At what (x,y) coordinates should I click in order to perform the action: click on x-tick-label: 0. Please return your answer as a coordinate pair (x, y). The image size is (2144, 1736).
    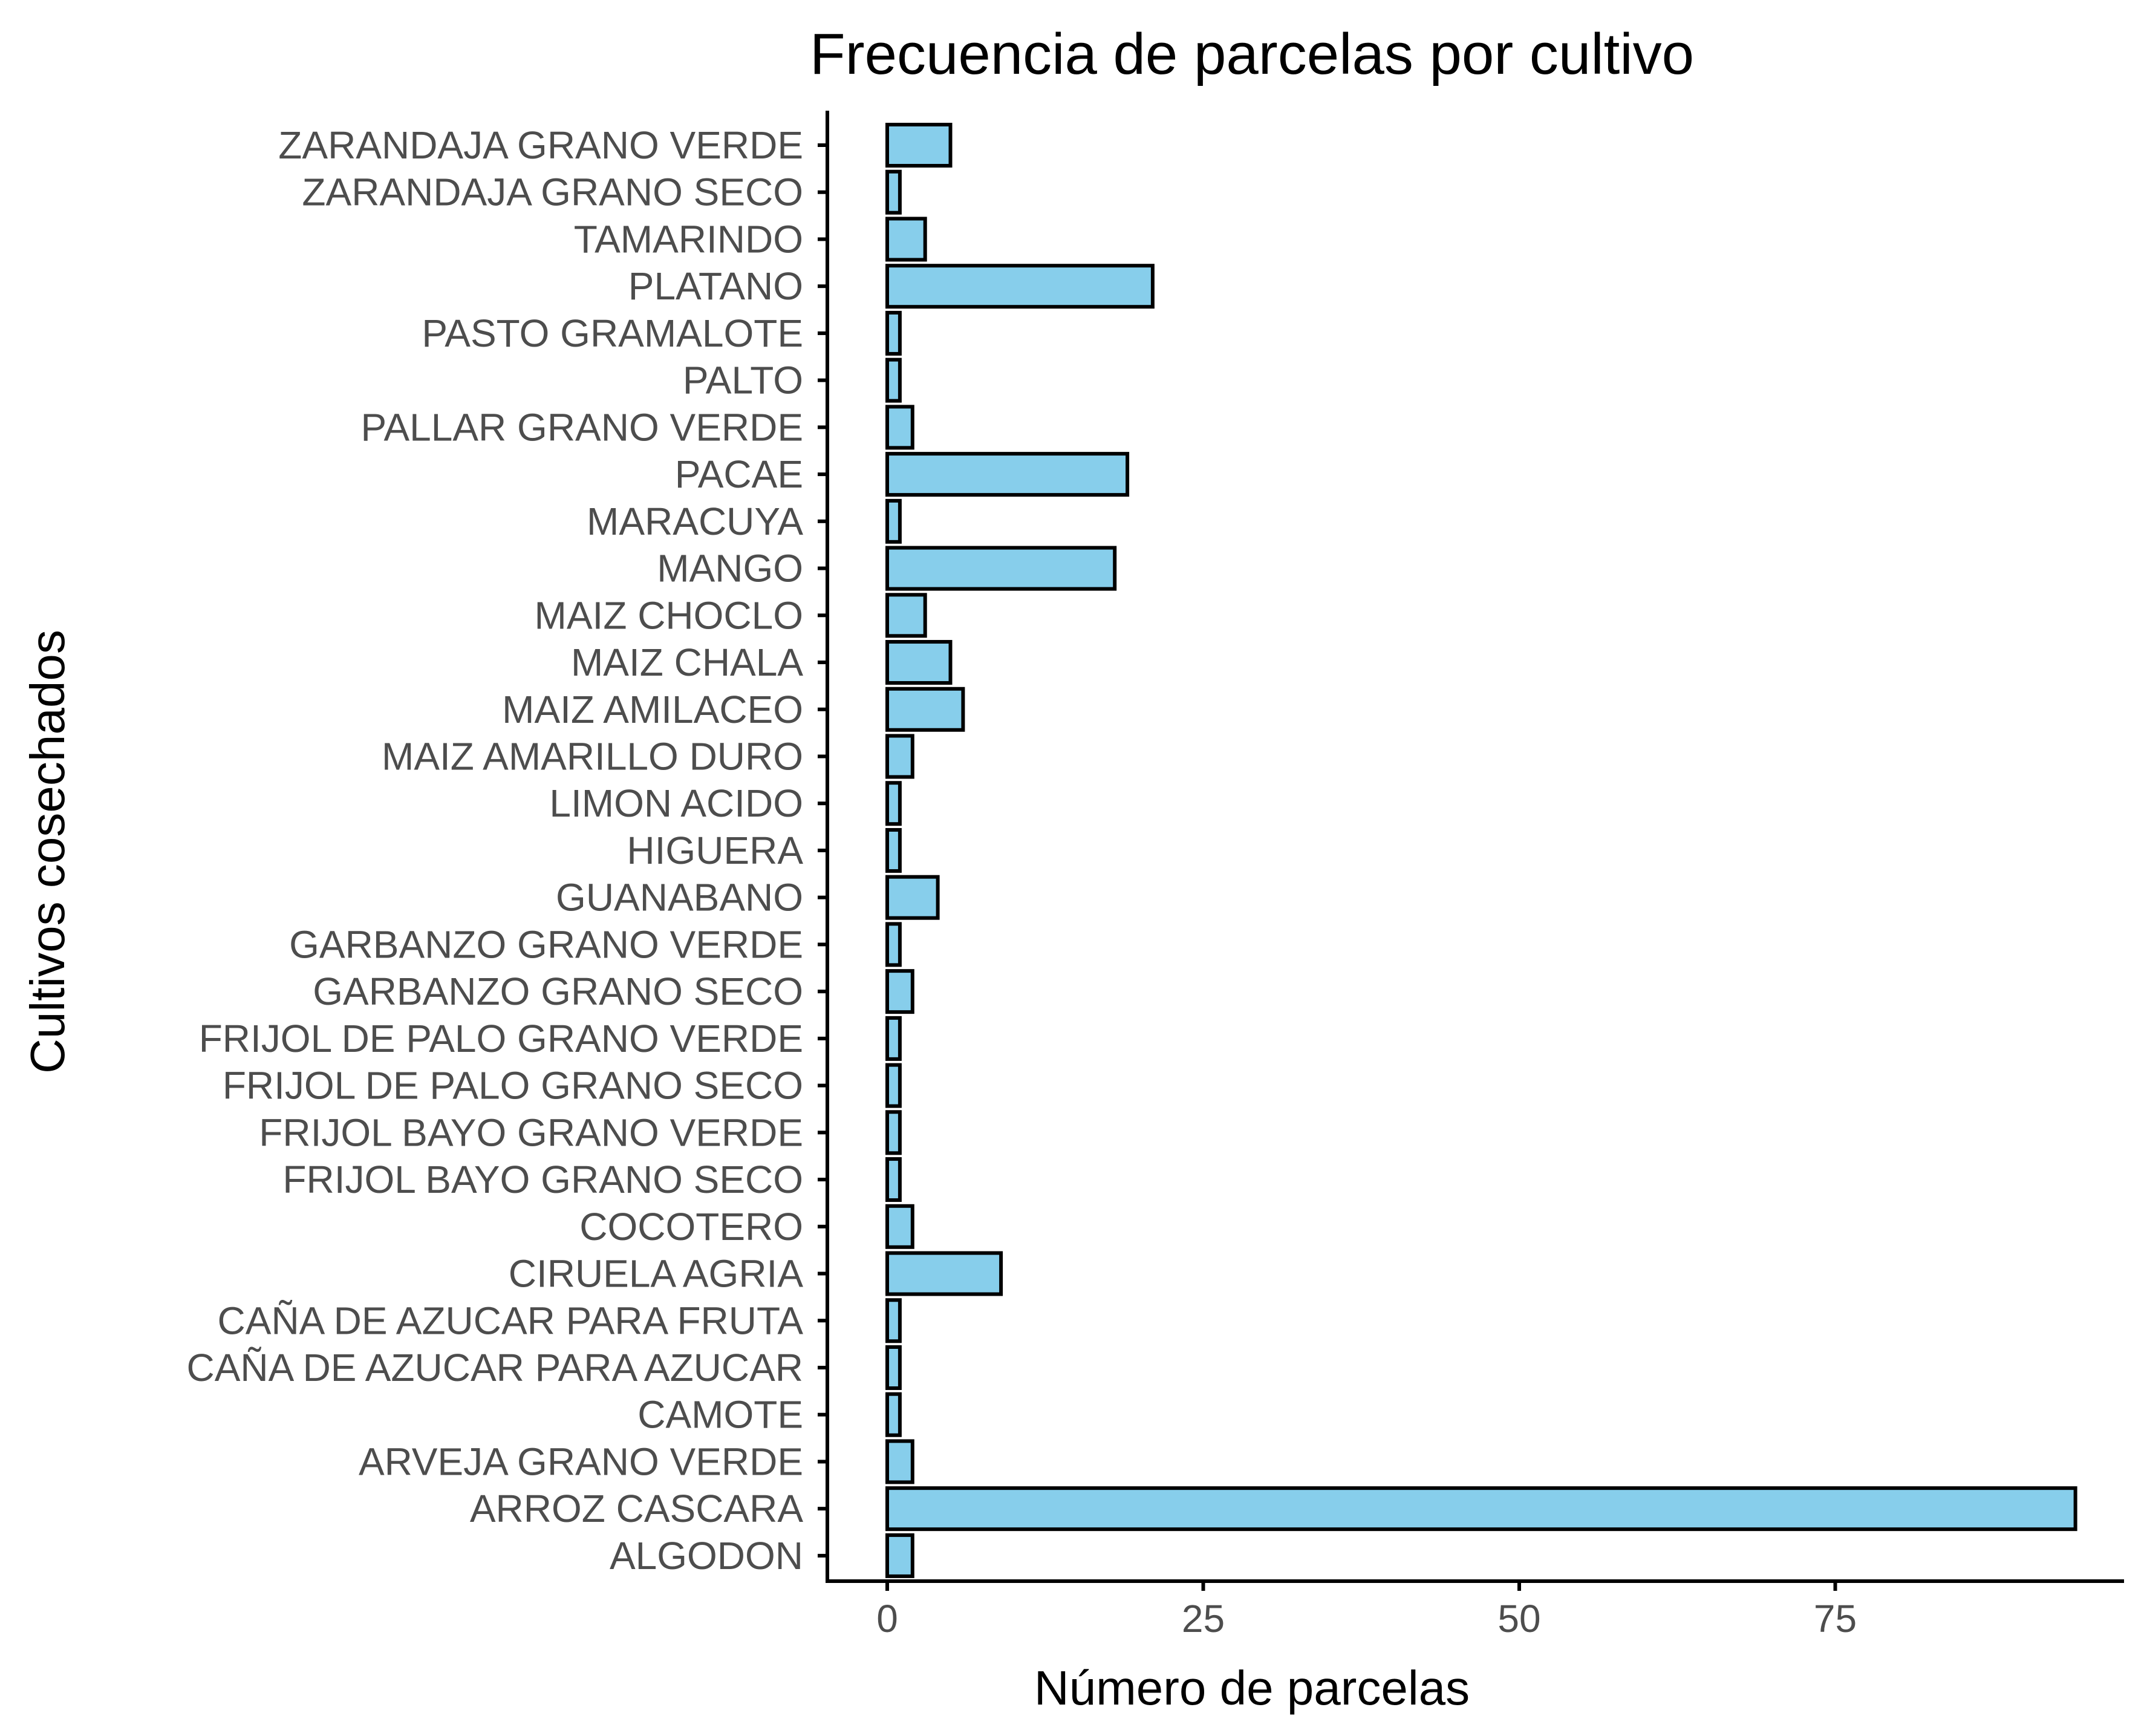
    Looking at the image, I should click on (887, 1618).